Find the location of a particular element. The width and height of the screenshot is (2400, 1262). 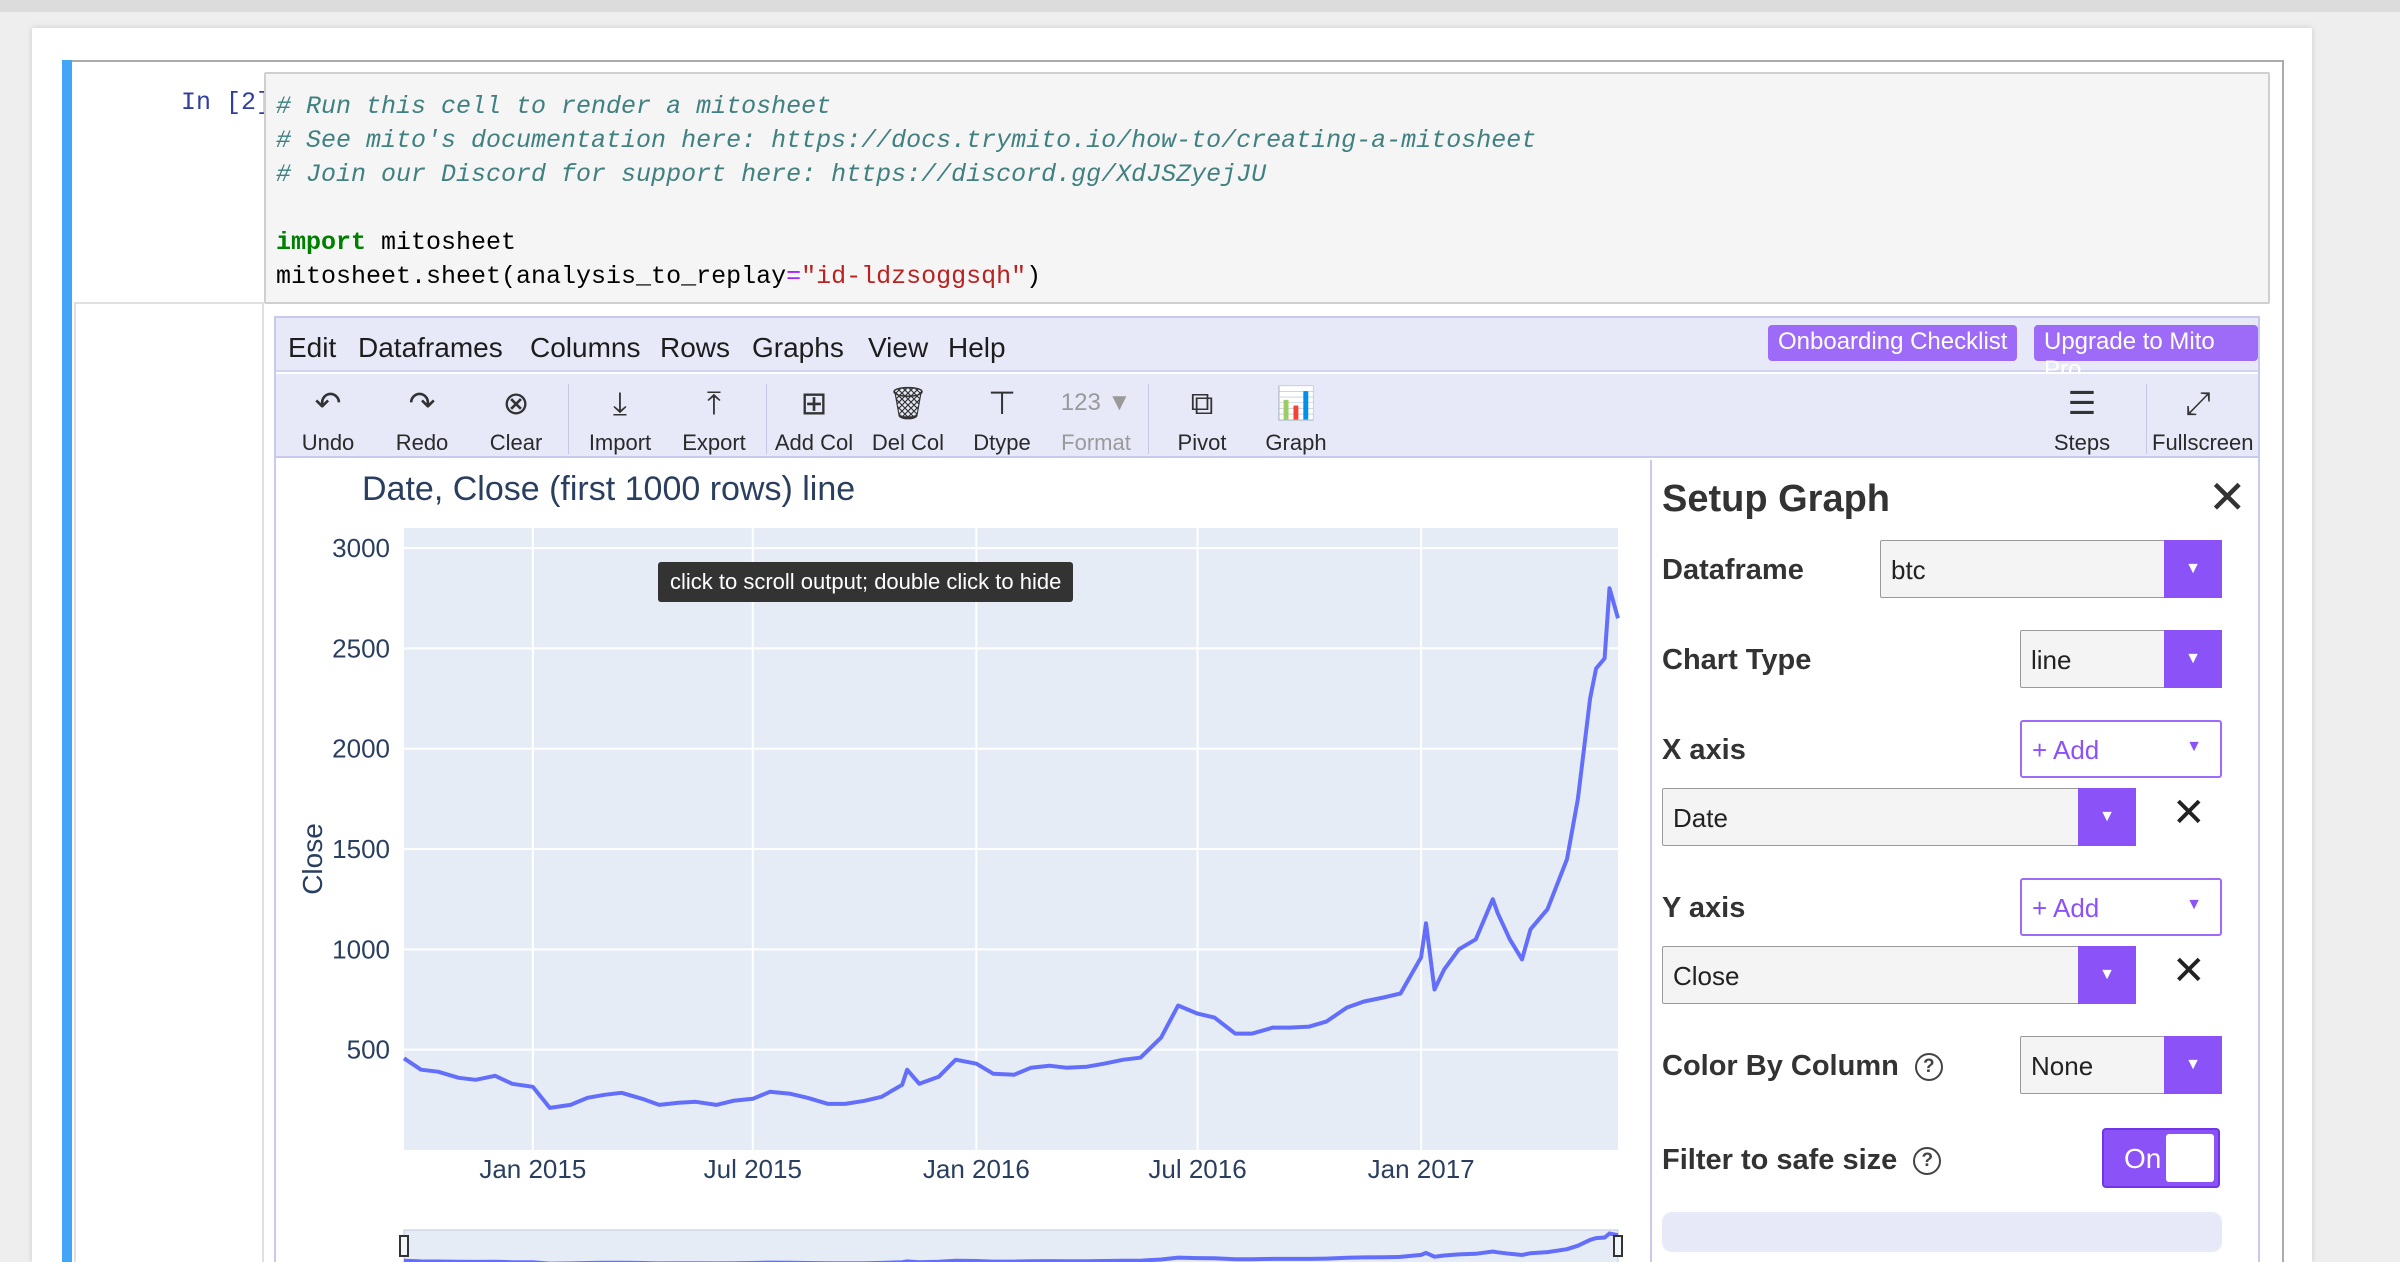

redo-icon: ↷ is located at coordinates (422, 403).